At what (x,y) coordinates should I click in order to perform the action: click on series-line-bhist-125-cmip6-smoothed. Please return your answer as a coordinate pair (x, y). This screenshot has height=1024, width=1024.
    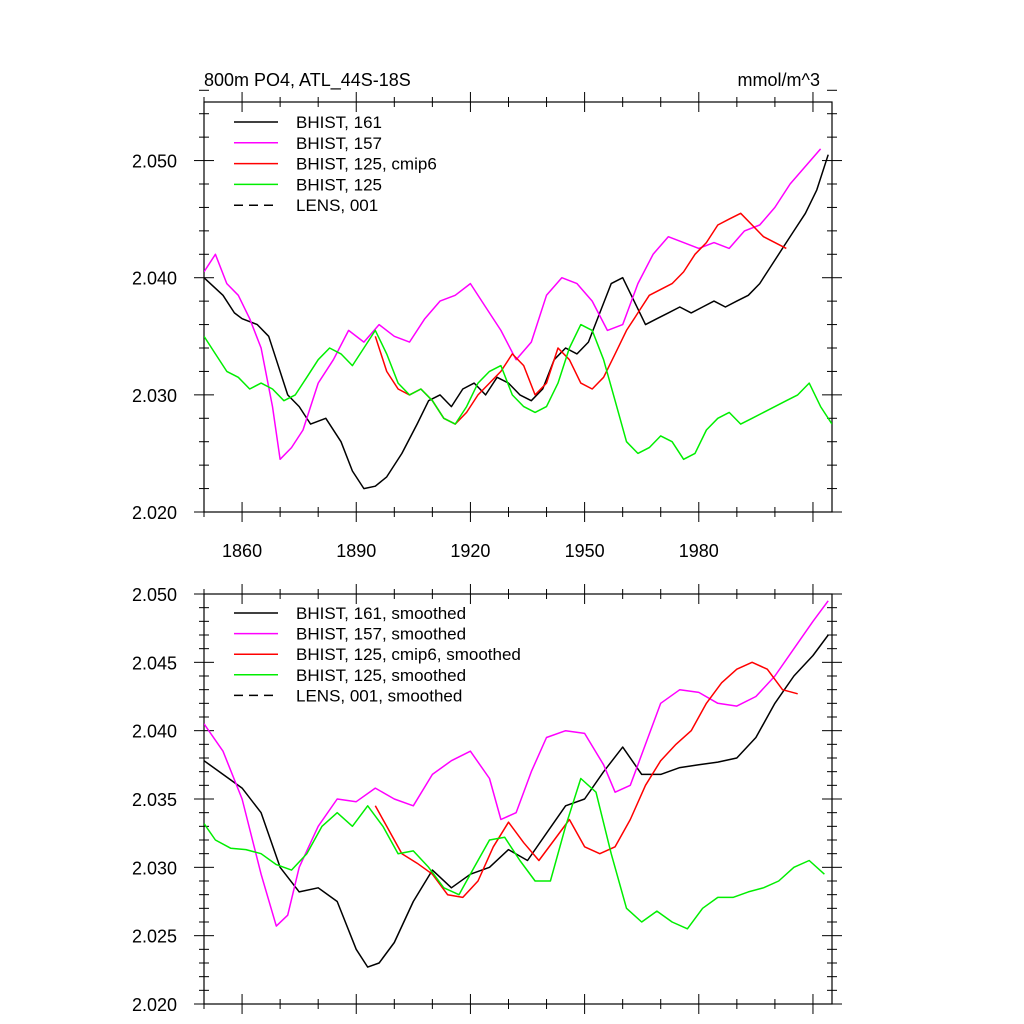
    Looking at the image, I should click on (586, 780).